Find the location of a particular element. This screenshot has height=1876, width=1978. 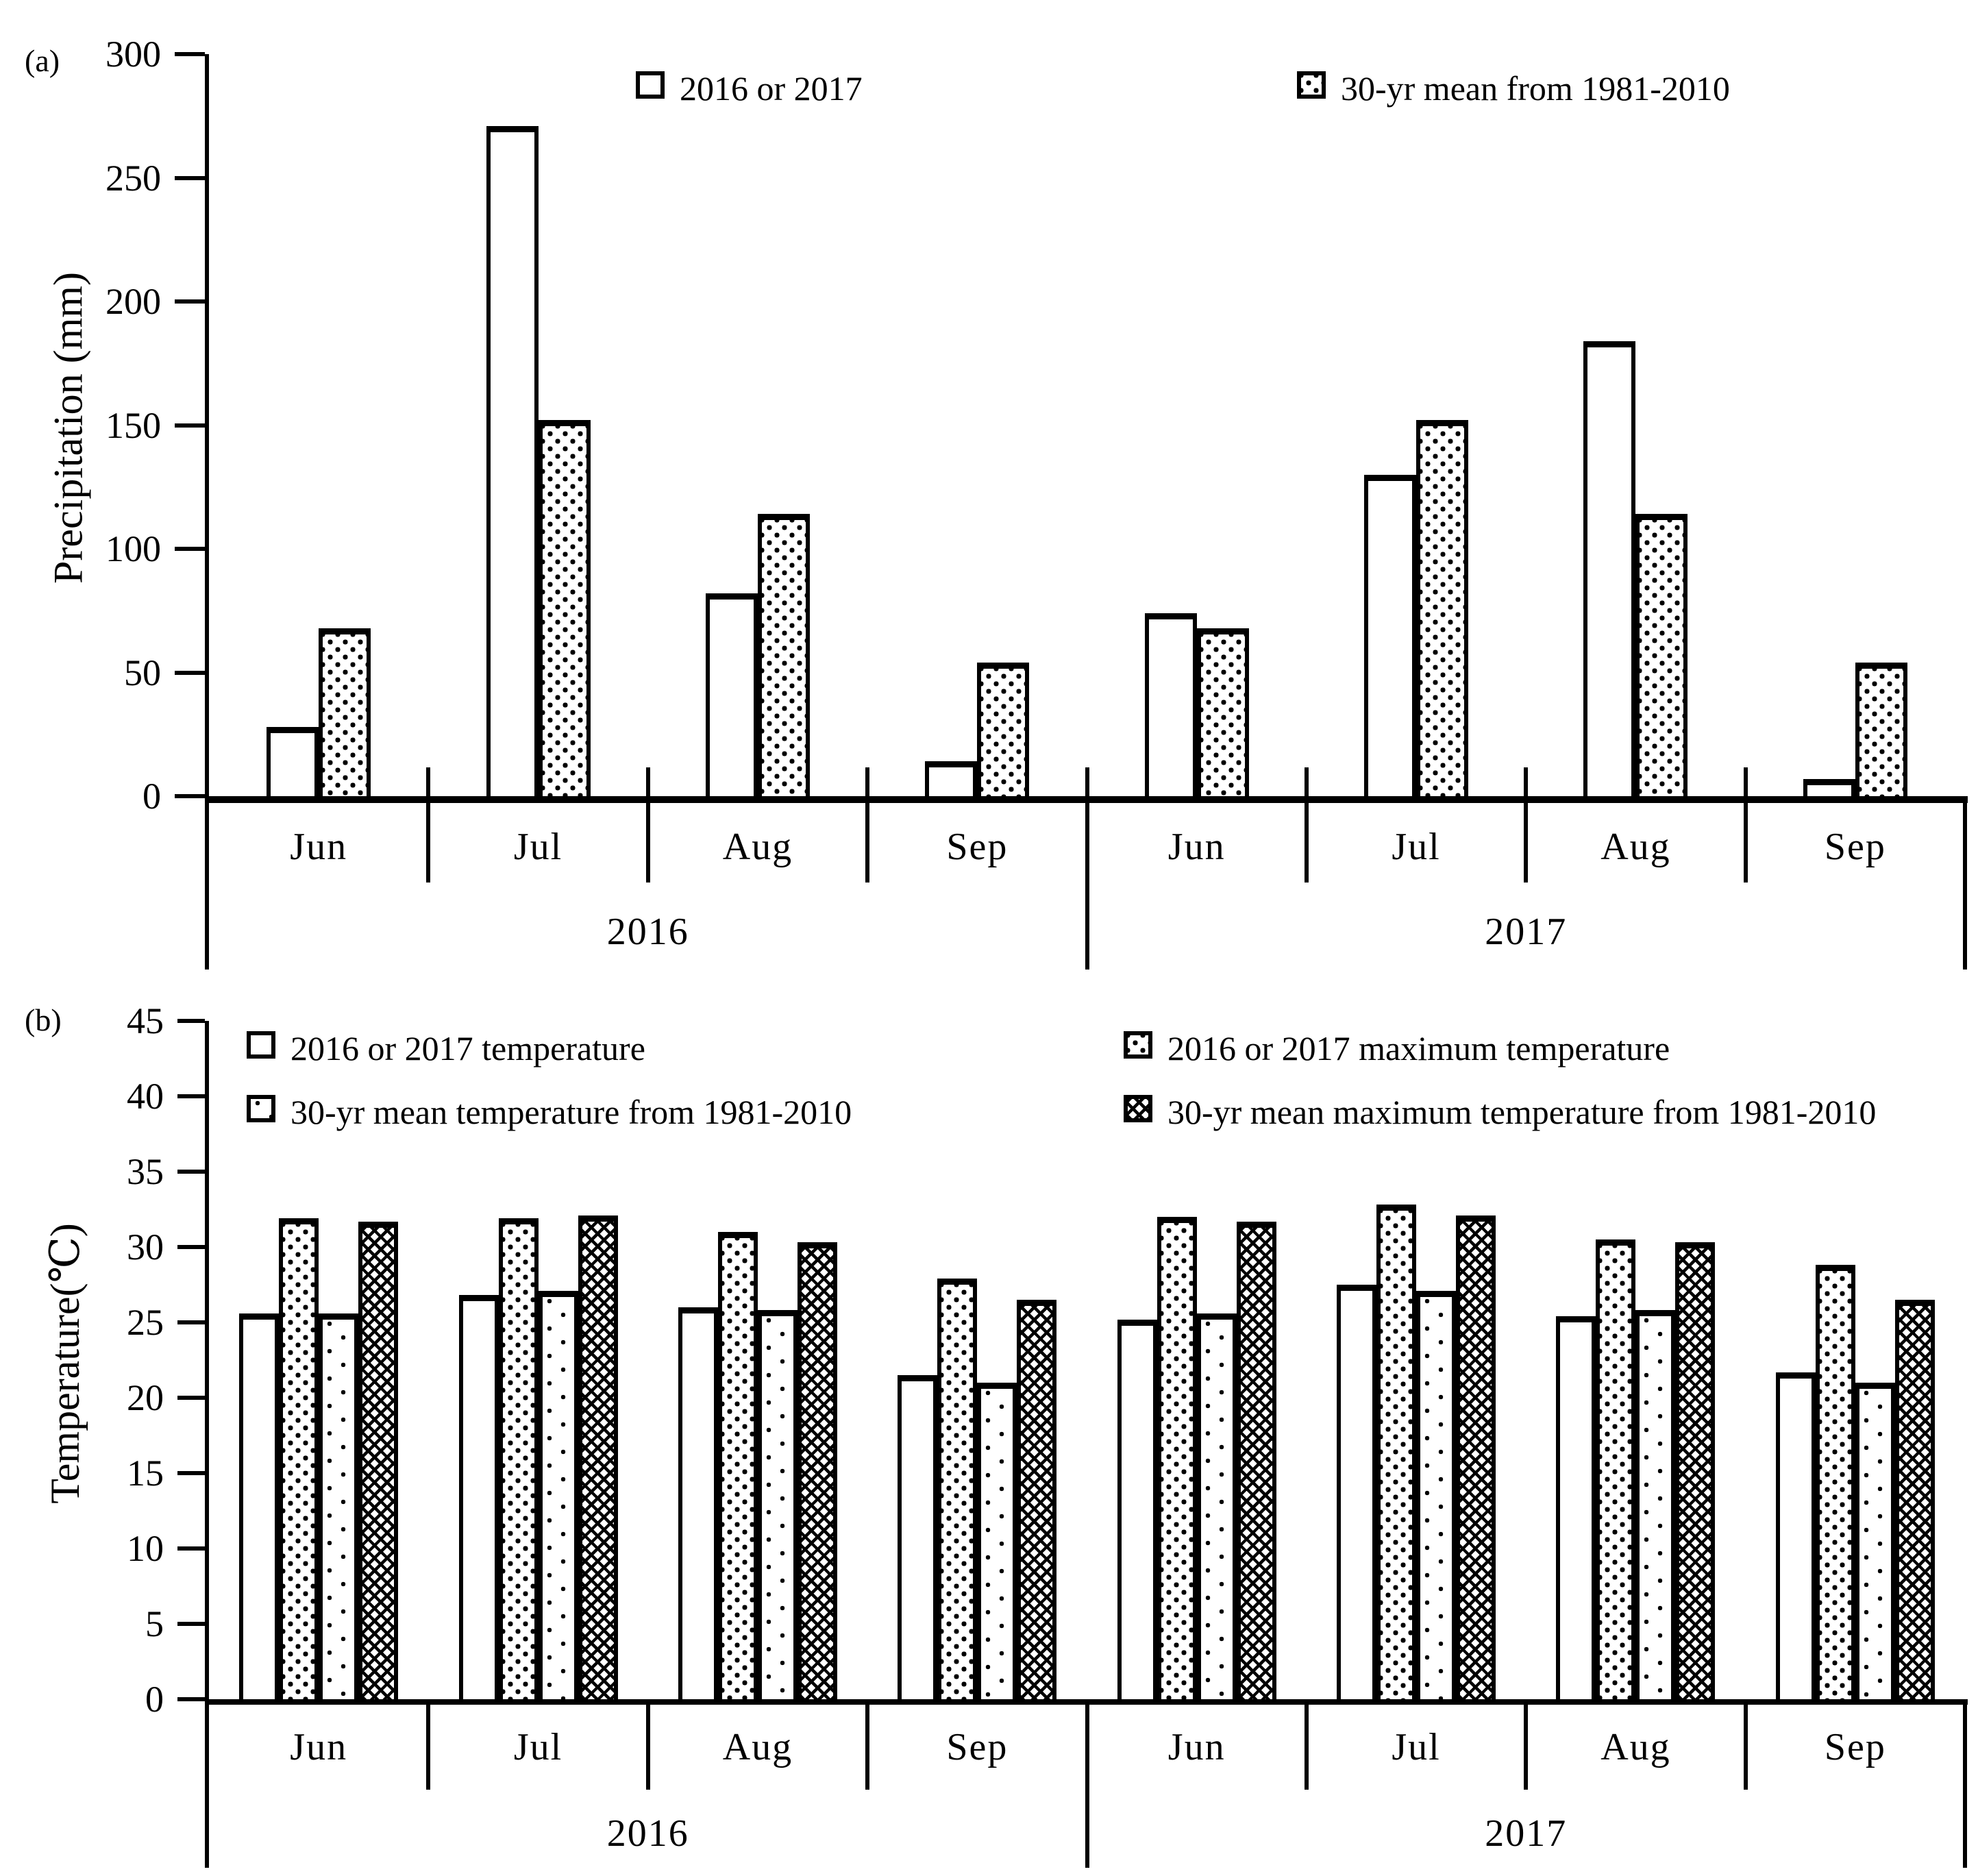

legend-marker-dots-sparse is located at coordinates (261, 1108).